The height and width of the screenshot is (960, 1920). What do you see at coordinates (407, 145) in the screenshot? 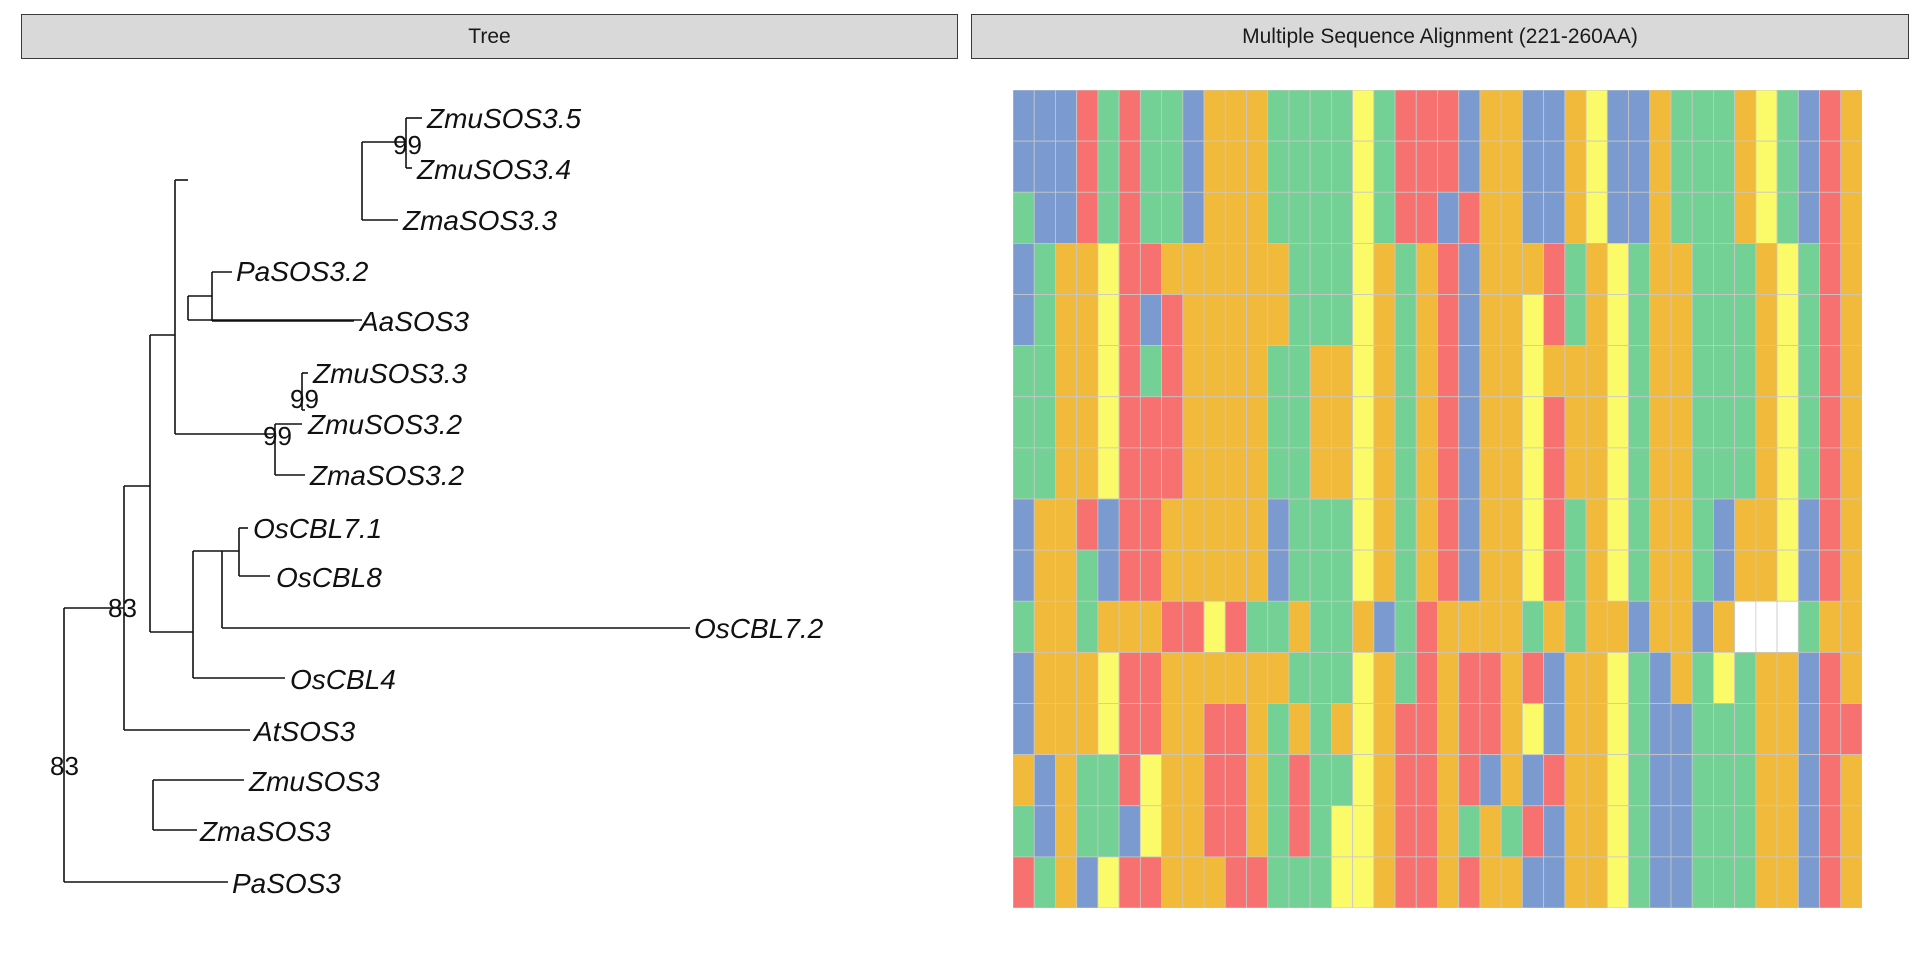
I see `bootstrap-value: 99` at bounding box center [407, 145].